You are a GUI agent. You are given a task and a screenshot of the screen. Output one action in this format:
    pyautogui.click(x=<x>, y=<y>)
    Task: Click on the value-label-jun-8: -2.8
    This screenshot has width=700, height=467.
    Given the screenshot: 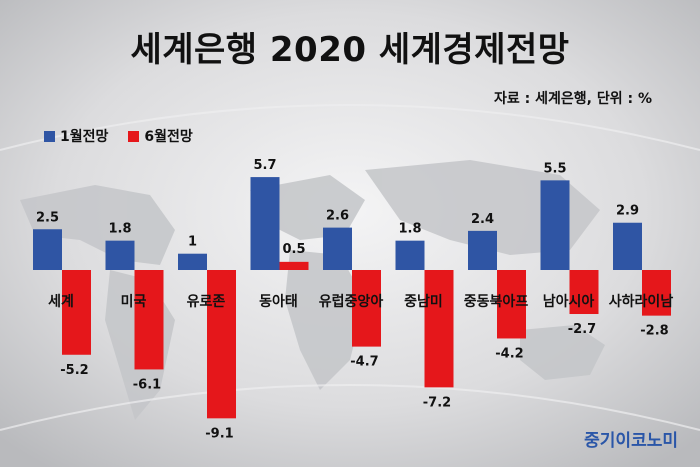 What is the action you would take?
    pyautogui.click(x=654, y=331)
    